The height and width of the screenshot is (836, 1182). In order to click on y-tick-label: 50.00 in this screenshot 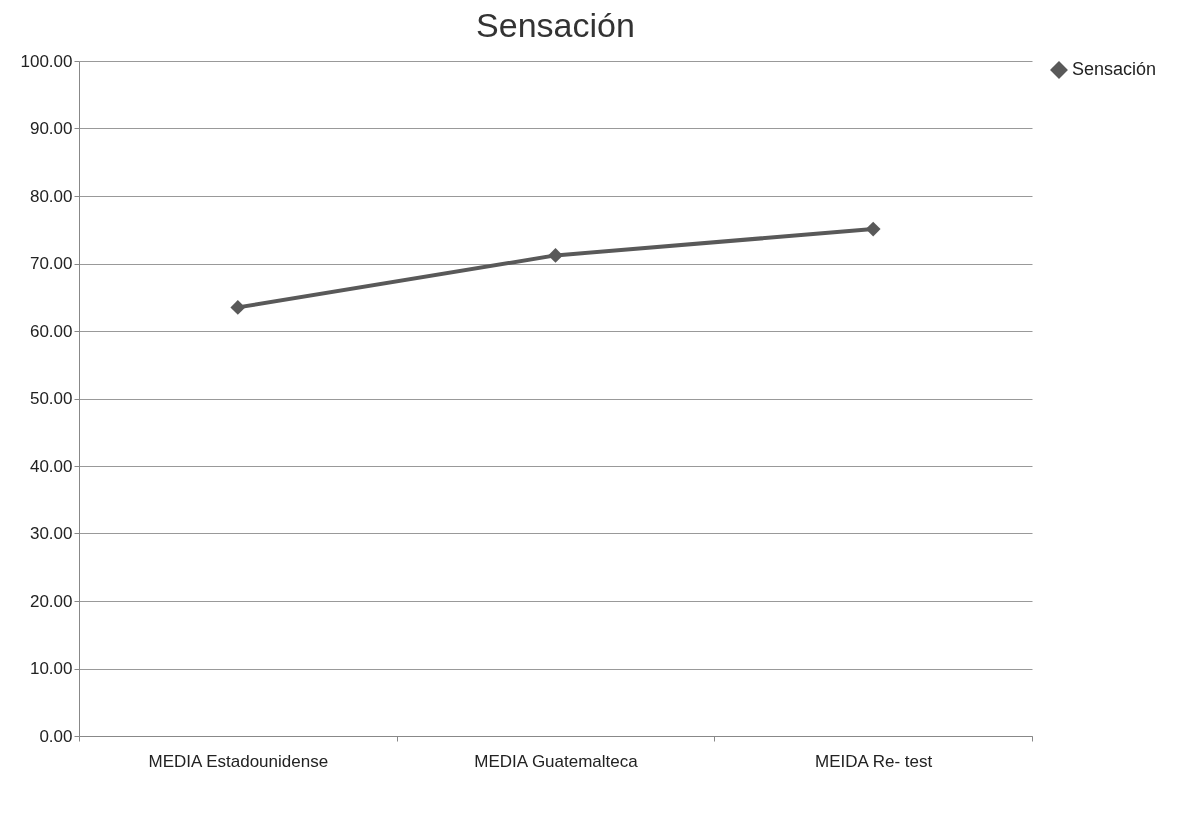, I will do `click(51, 398)`.